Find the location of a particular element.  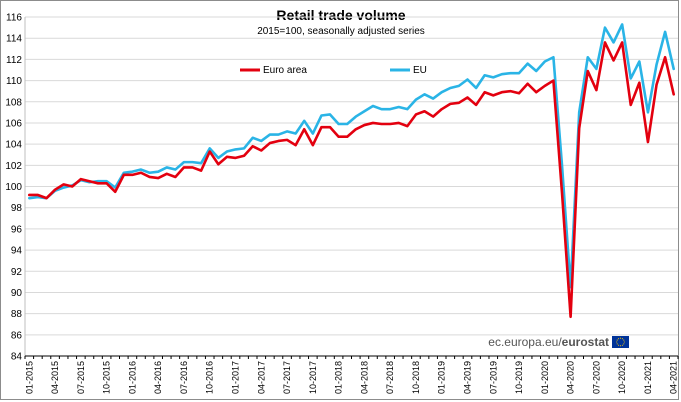

legend-label-eu: EU is located at coordinates (420, 70).